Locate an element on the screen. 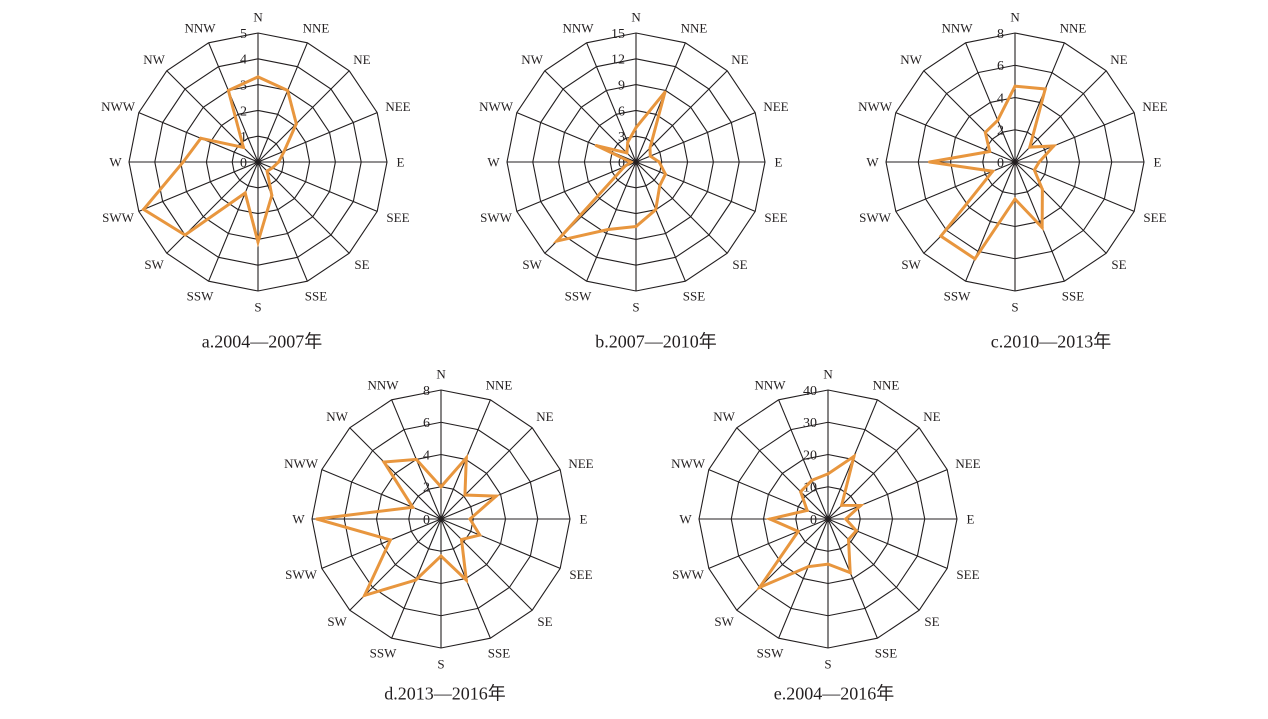  direction-label: SWW is located at coordinates (875, 217).